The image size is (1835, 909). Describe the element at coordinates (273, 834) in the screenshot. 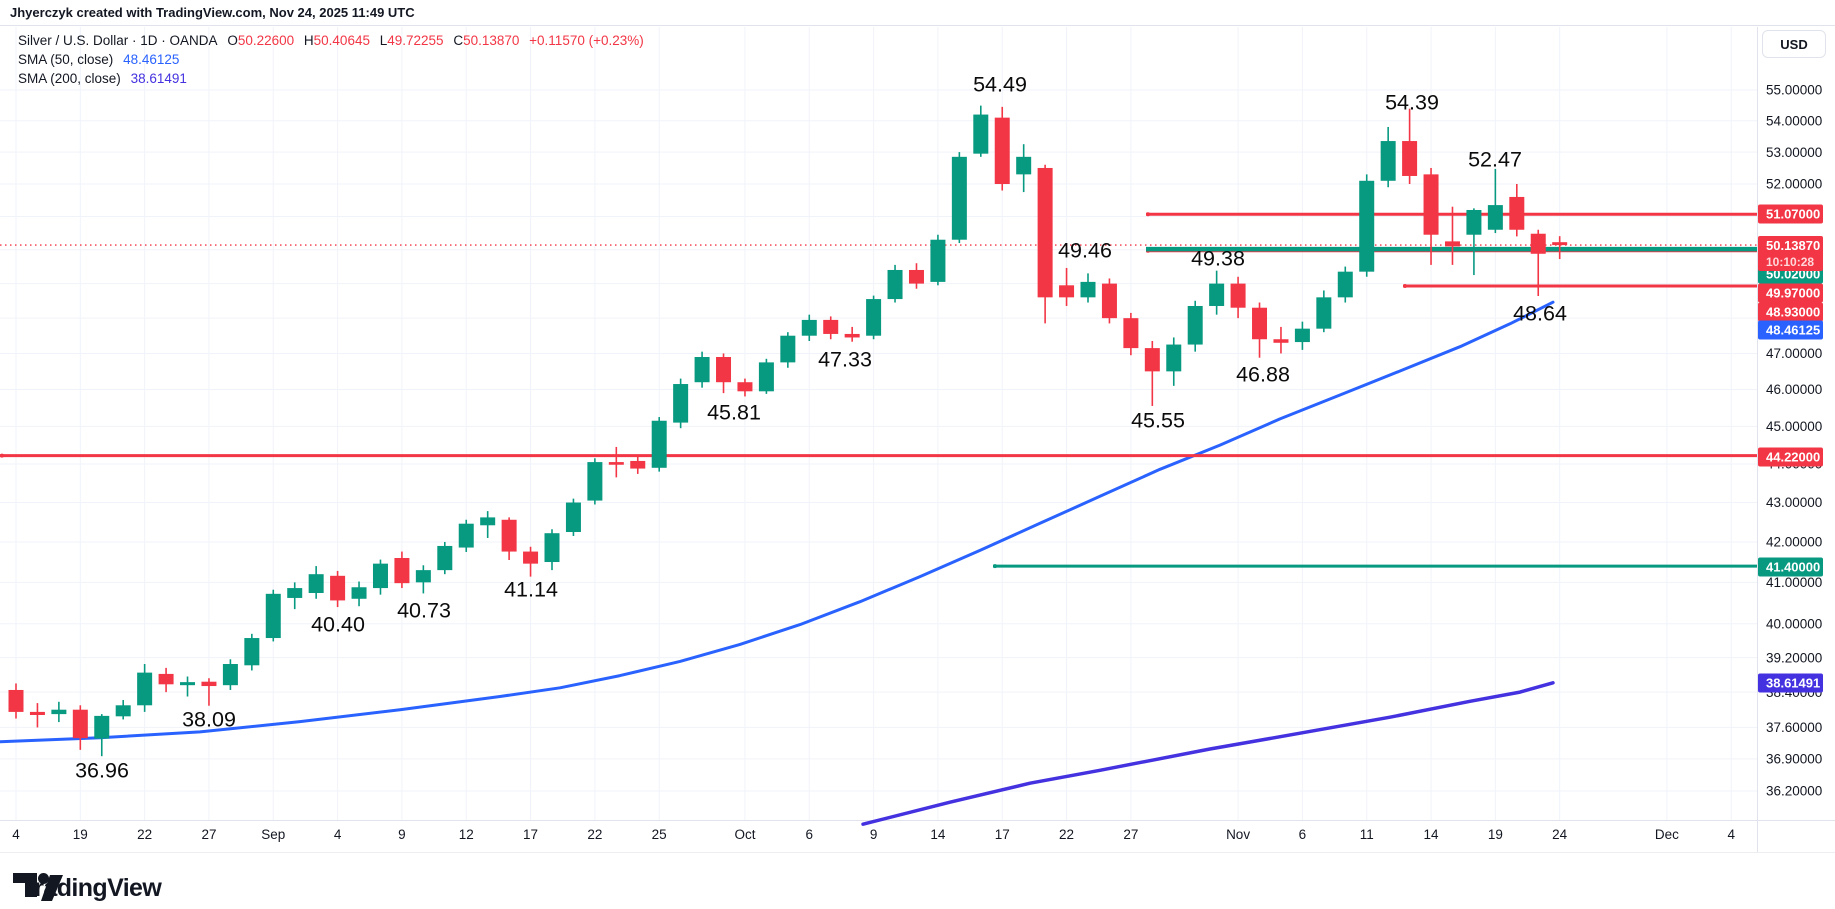

I see `time-axis-label: Sep` at that location.